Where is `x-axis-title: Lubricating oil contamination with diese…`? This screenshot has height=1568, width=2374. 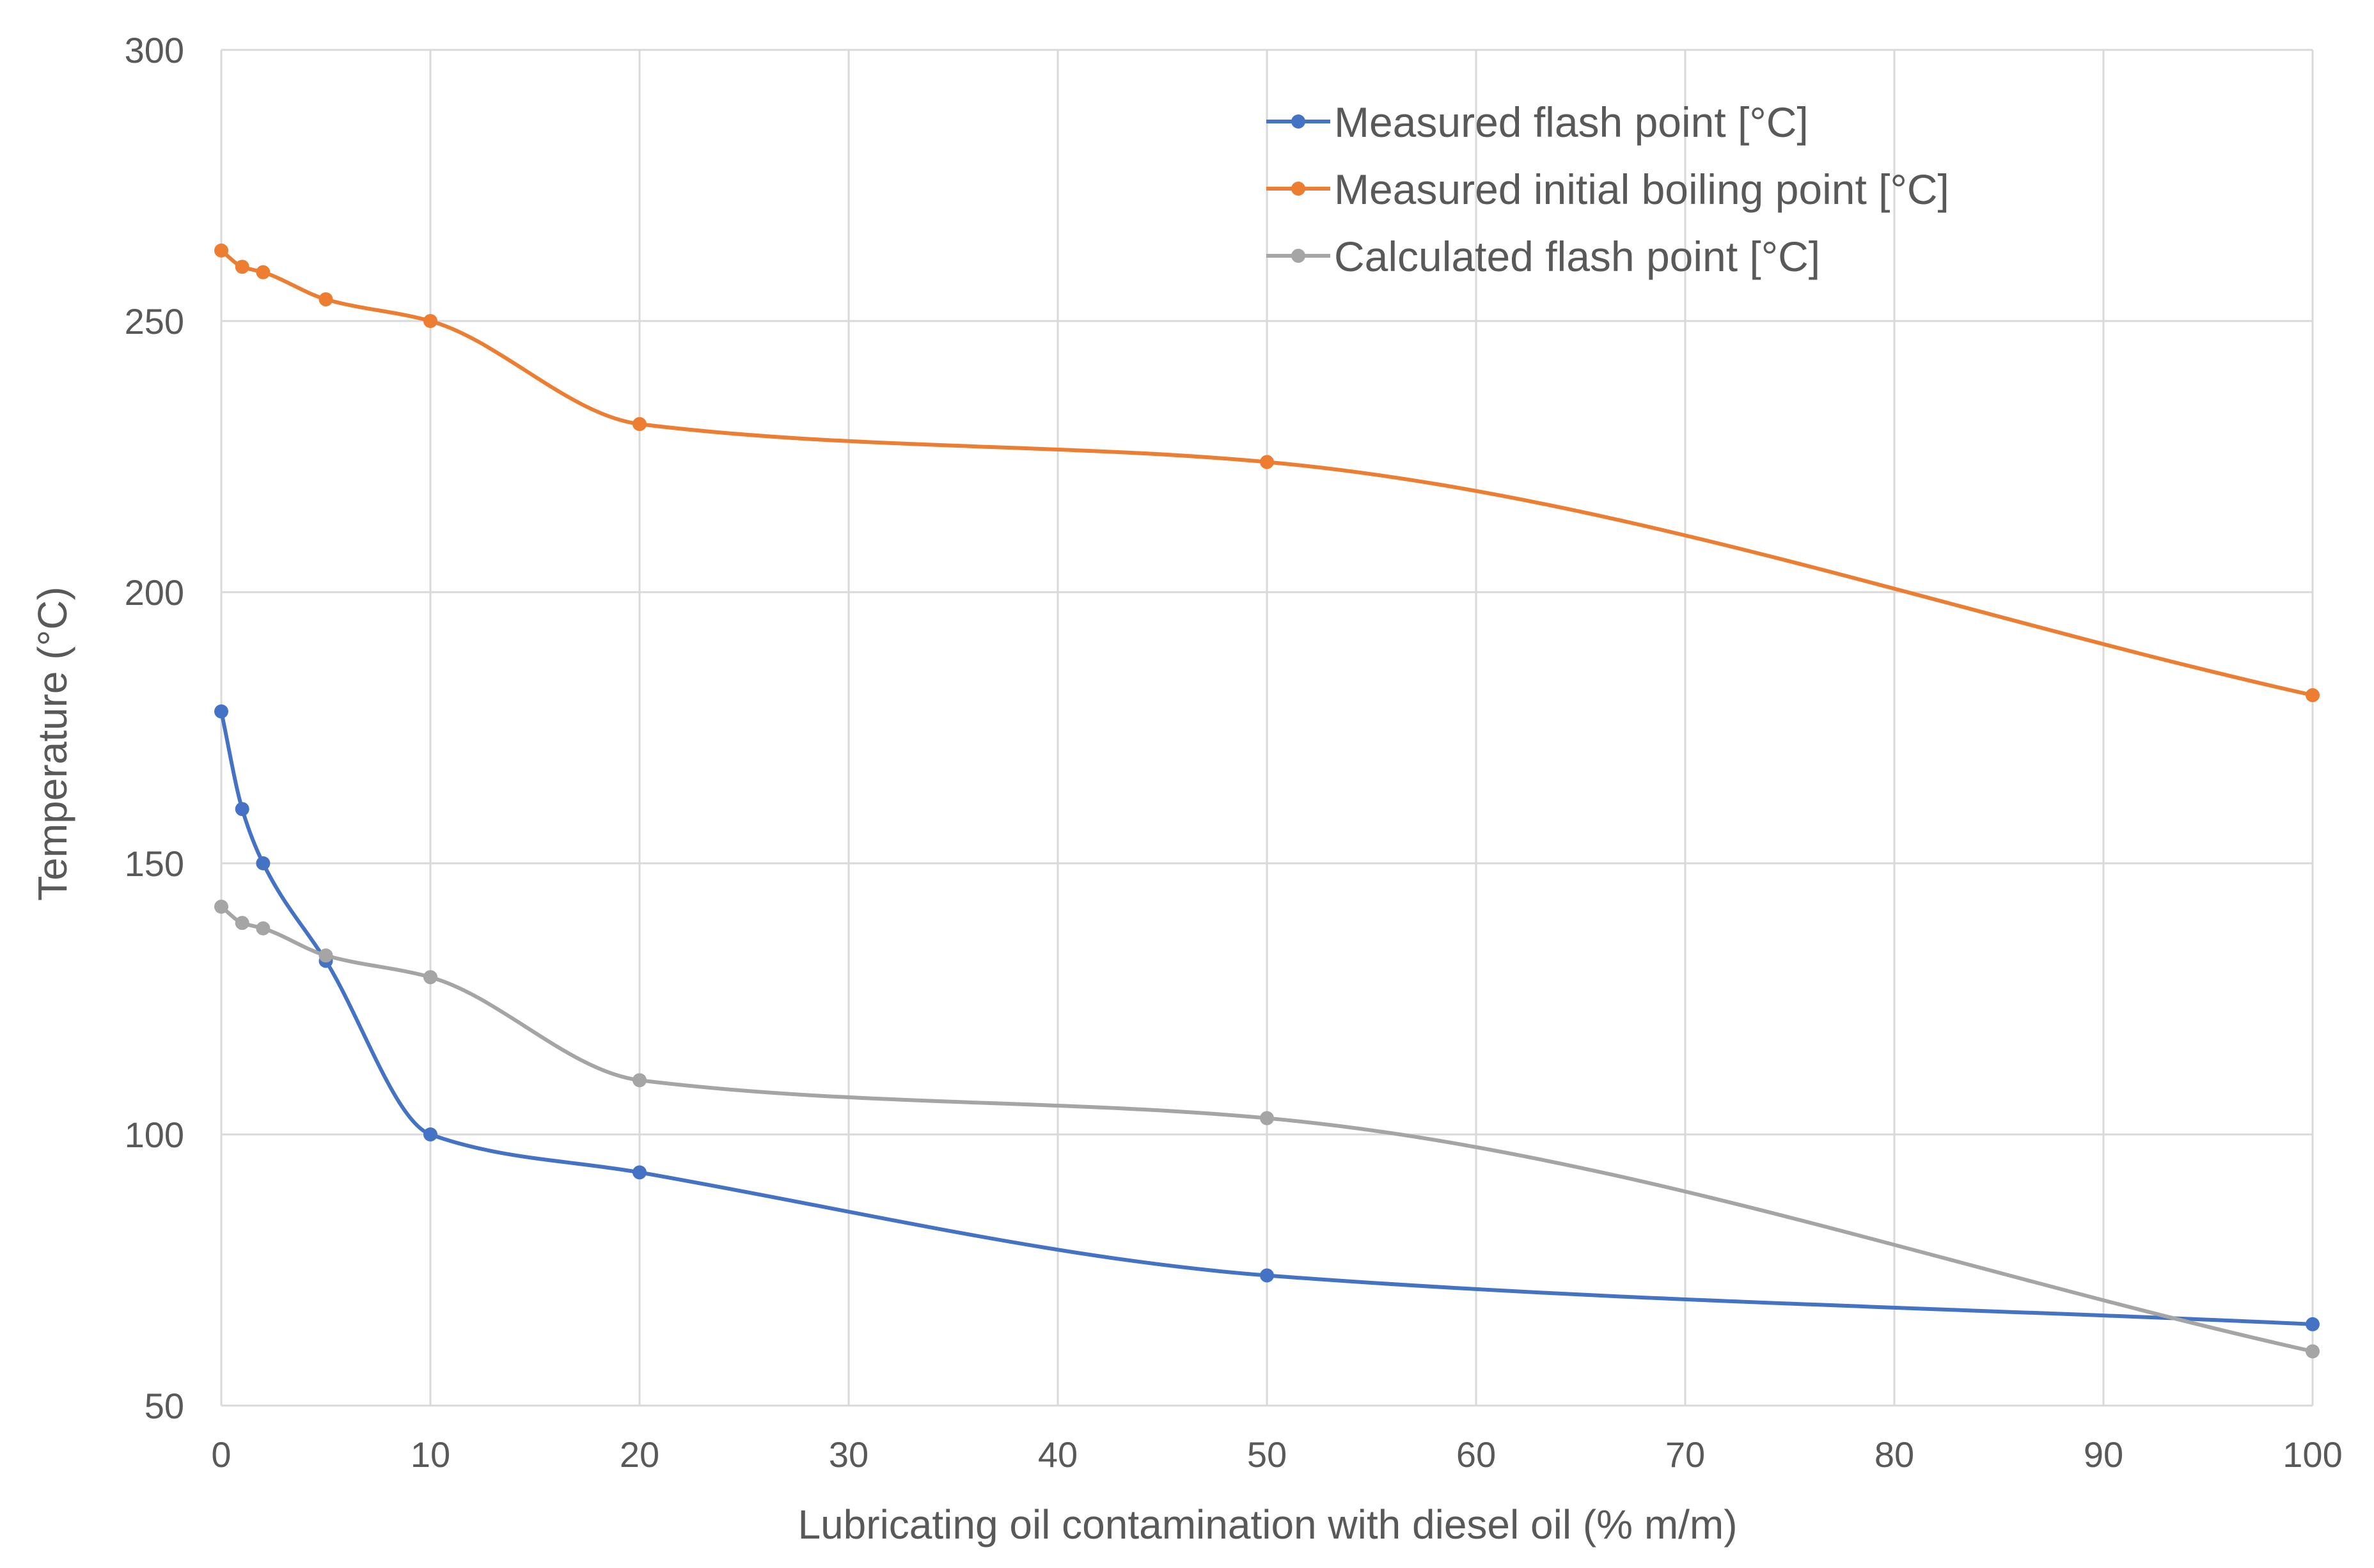
x-axis-title: Lubricating oil contamination with diese… is located at coordinates (1267, 1524).